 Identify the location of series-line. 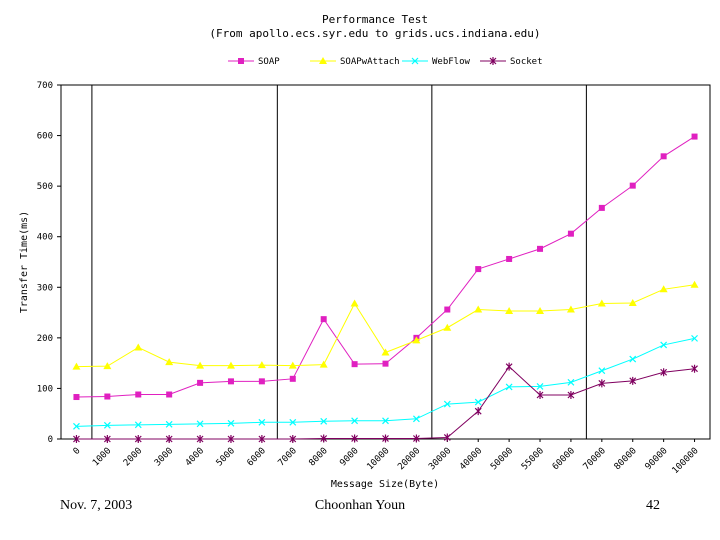
(385, 402).